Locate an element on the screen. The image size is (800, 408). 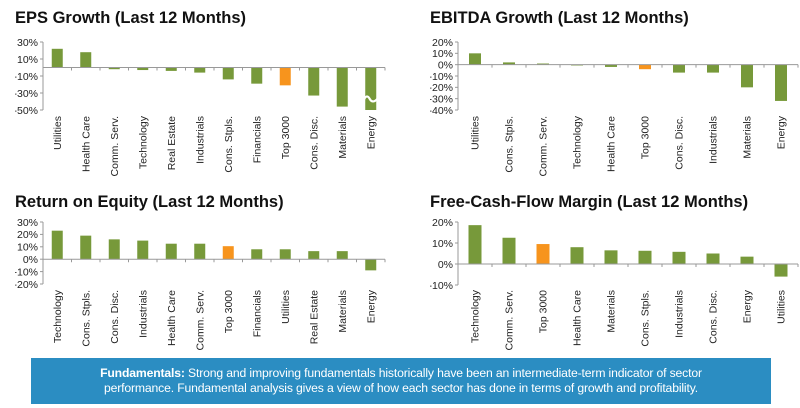
y-tick-label: -50% is located at coordinates (26, 111).